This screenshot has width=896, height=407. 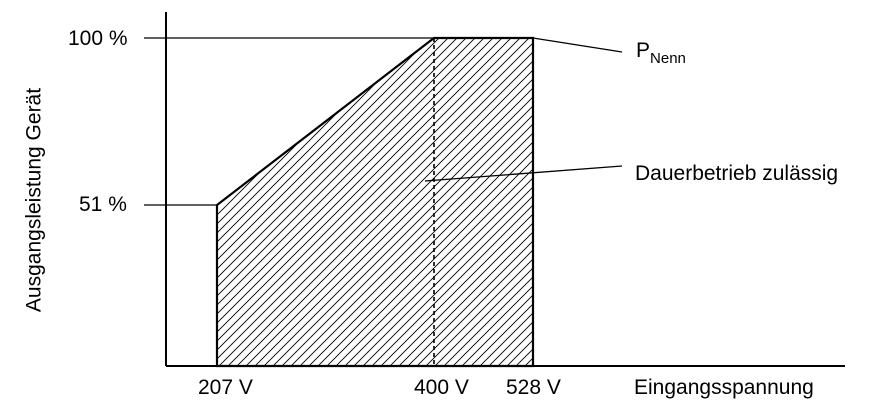 What do you see at coordinates (225, 387) in the screenshot?
I see `x-tick-label-207: 207 V` at bounding box center [225, 387].